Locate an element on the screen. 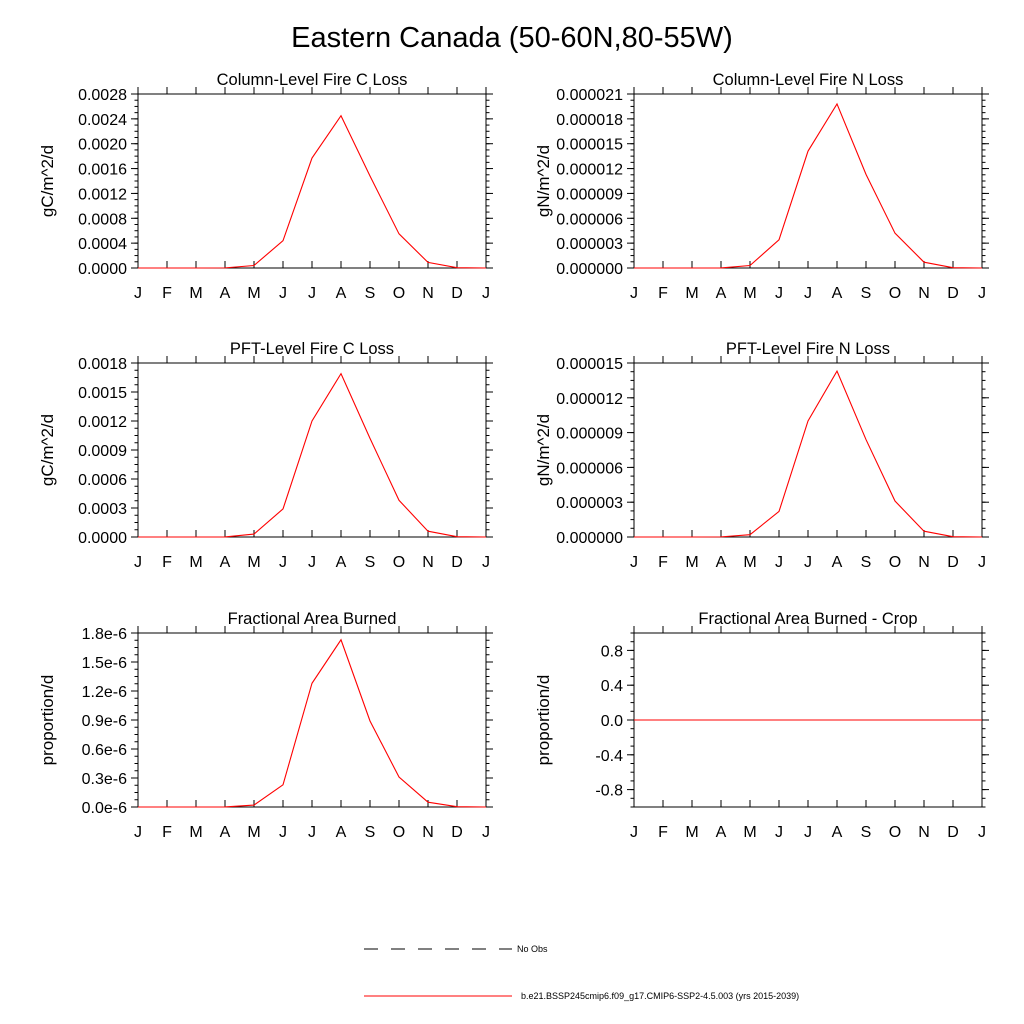 This screenshot has width=1024, height=1024. y-tick-label: 0.9e-6 is located at coordinates (104, 721).